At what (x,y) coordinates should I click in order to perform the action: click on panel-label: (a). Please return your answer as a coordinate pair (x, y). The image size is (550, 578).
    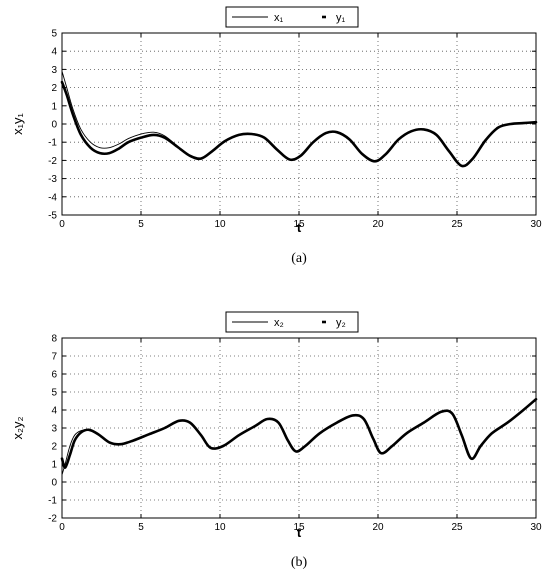
    Looking at the image, I should click on (299, 258).